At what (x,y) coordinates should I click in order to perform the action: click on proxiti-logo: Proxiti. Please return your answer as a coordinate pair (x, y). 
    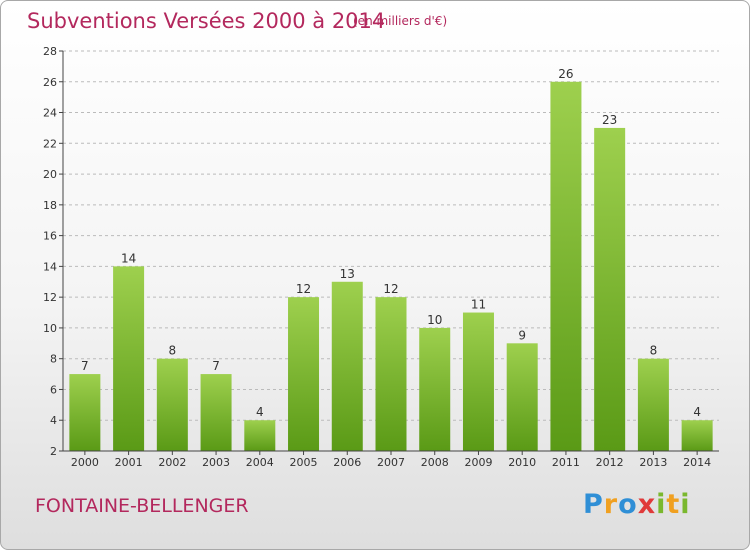
    Looking at the image, I should click on (637, 504).